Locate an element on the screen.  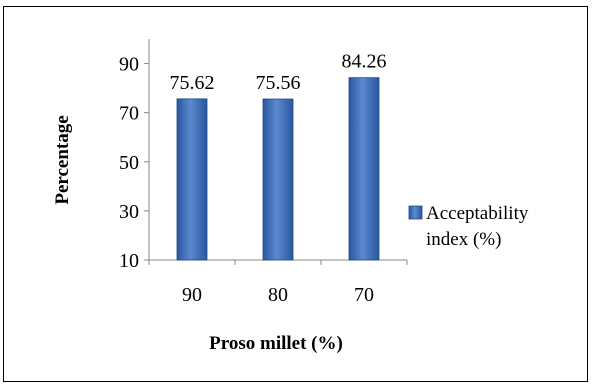
x-axis-title: Proso millet (%) is located at coordinates (276, 343).